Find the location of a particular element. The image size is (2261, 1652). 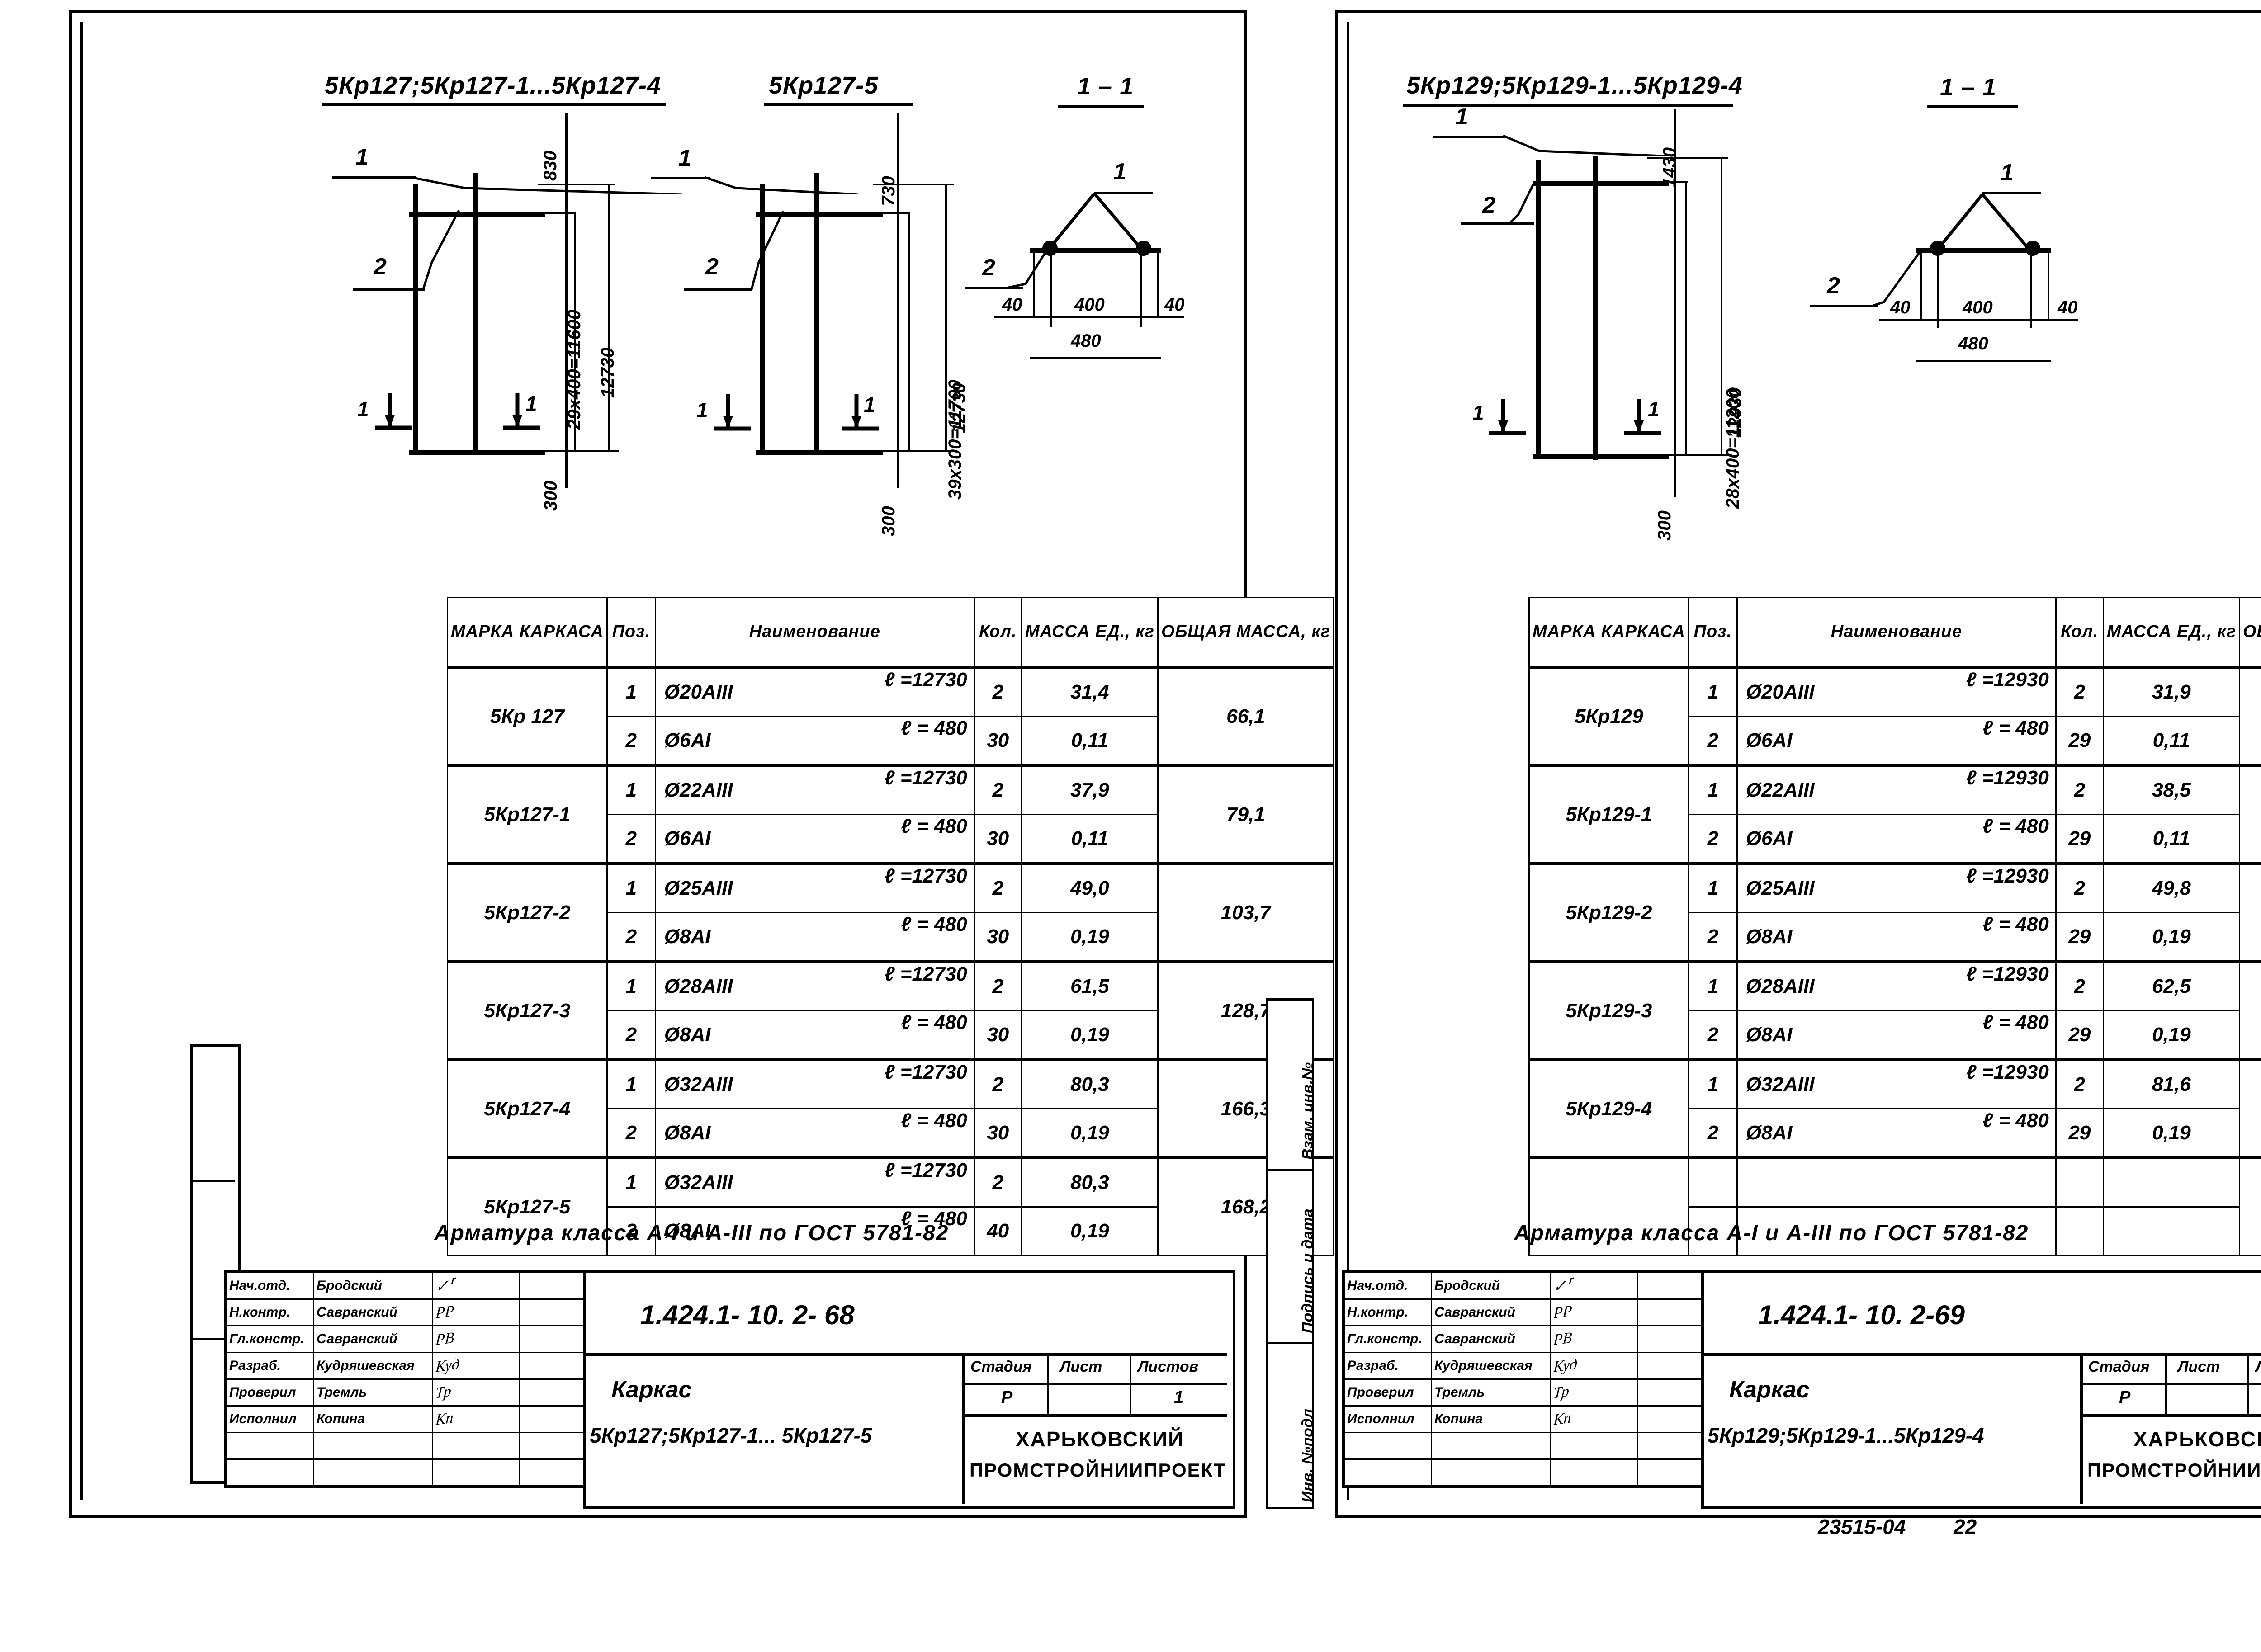

title-block-row: Исполнил Копина Кп is located at coordinates (1530, 1419).